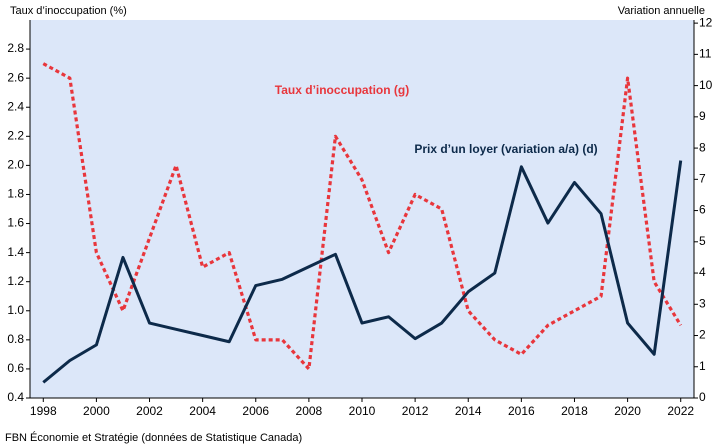  What do you see at coordinates (706, 22) in the screenshot?
I see `y2-tick-label: 12` at bounding box center [706, 22].